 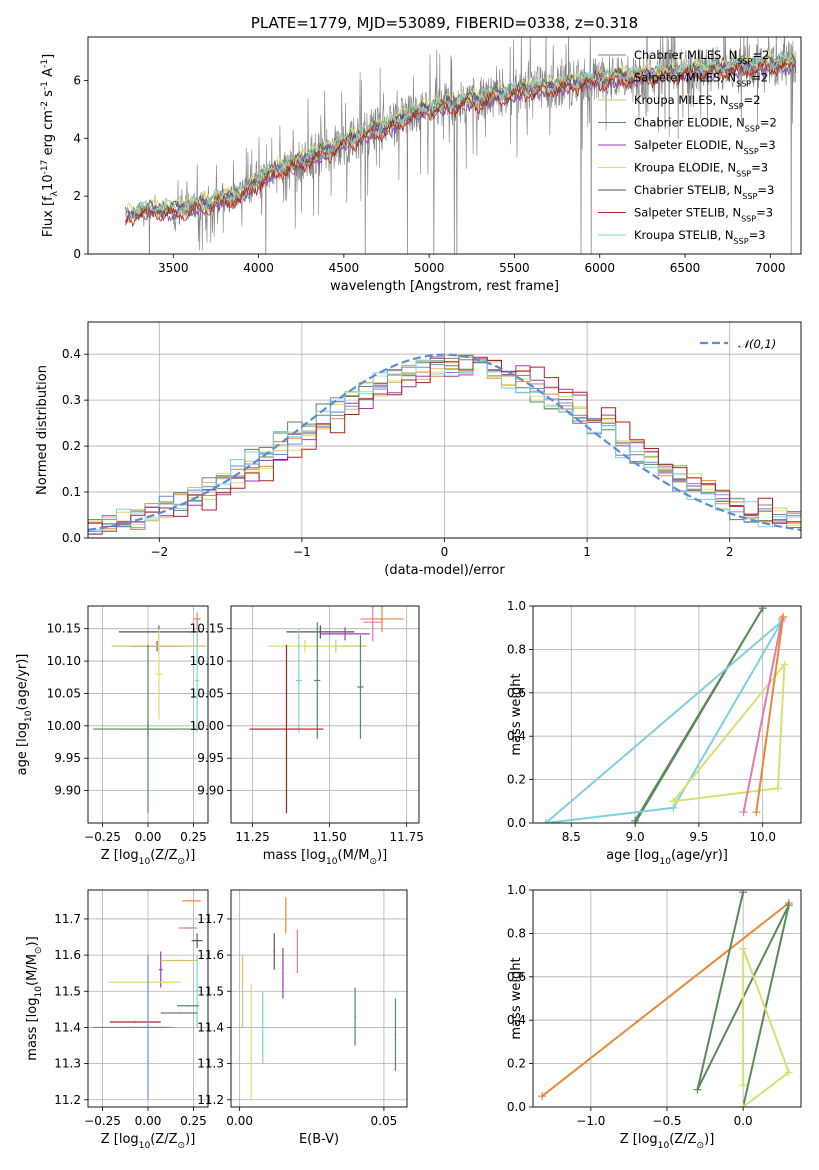 What do you see at coordinates (239, 1121) in the screenshot?
I see `x-tick-label: 0.00` at bounding box center [239, 1121].